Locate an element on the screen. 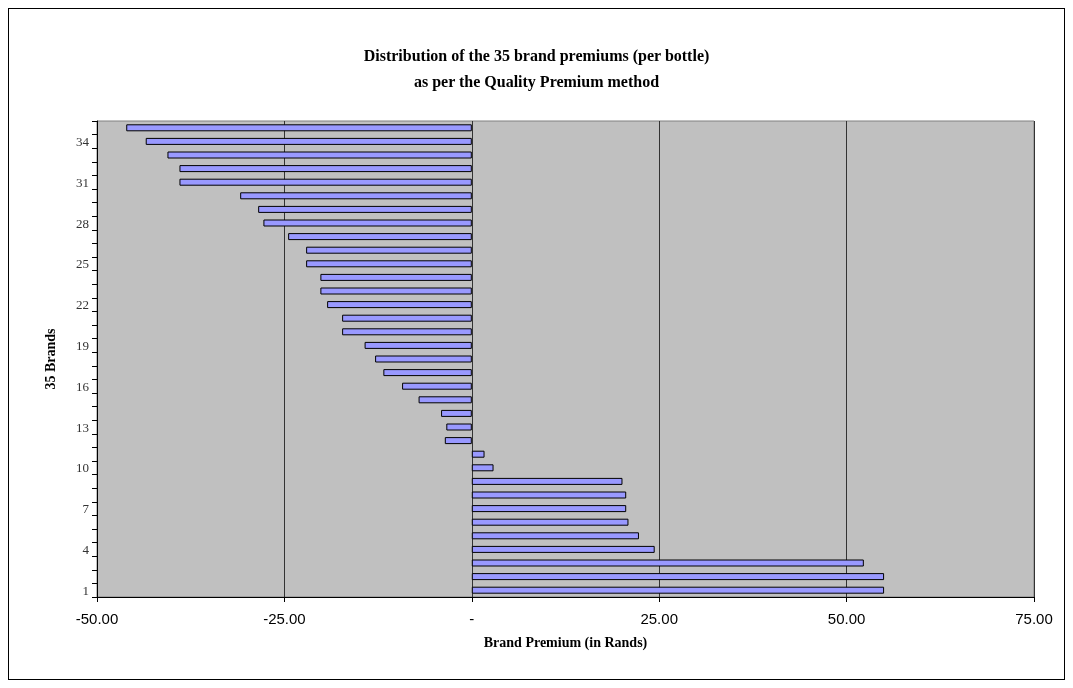  y-tick-label: 22 is located at coordinates (82, 305).